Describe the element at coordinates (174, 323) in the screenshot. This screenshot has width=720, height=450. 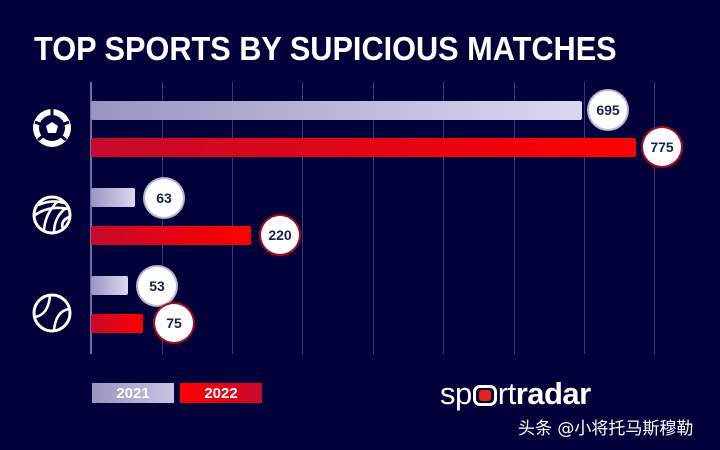
I see `value-label-tennis-2022: 75` at that location.